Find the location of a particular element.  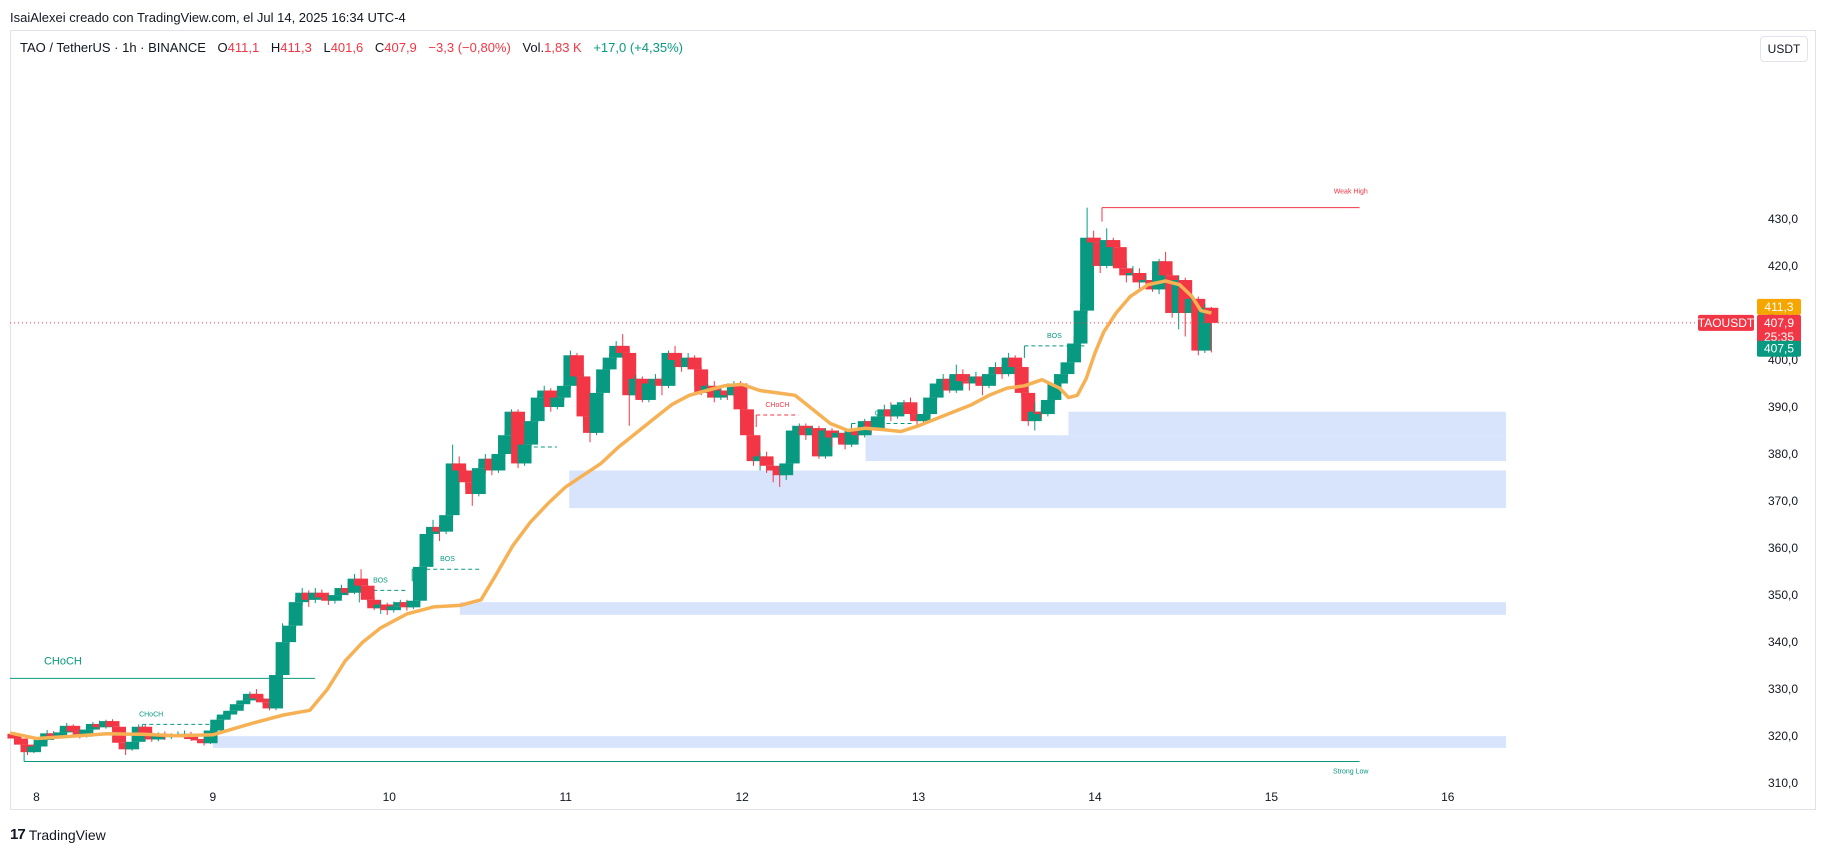

time-tick-6: 14 is located at coordinates (1095, 797).